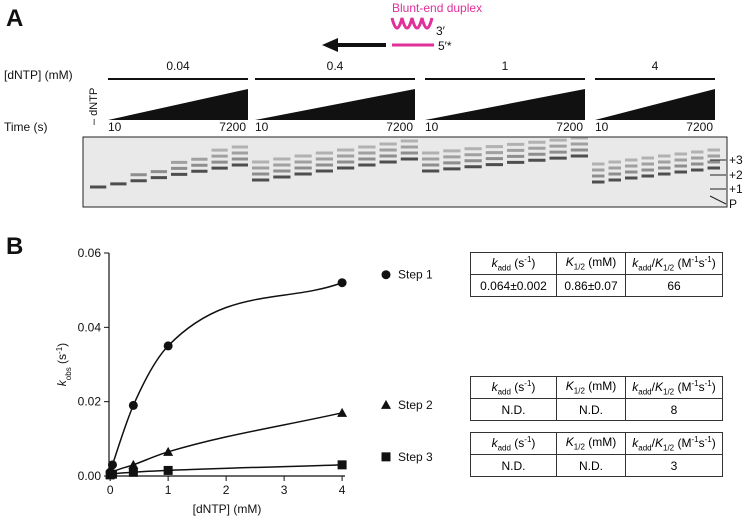 The width and height of the screenshot is (745, 525). What do you see at coordinates (90, 253) in the screenshot?
I see `y-tick-label: 0.06` at bounding box center [90, 253].